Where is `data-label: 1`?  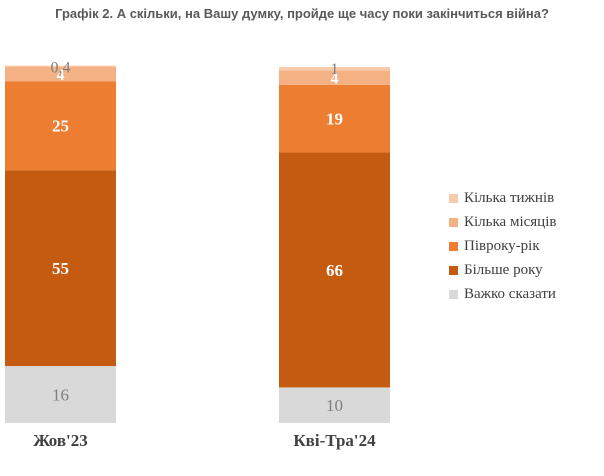 data-label: 1 is located at coordinates (335, 69).